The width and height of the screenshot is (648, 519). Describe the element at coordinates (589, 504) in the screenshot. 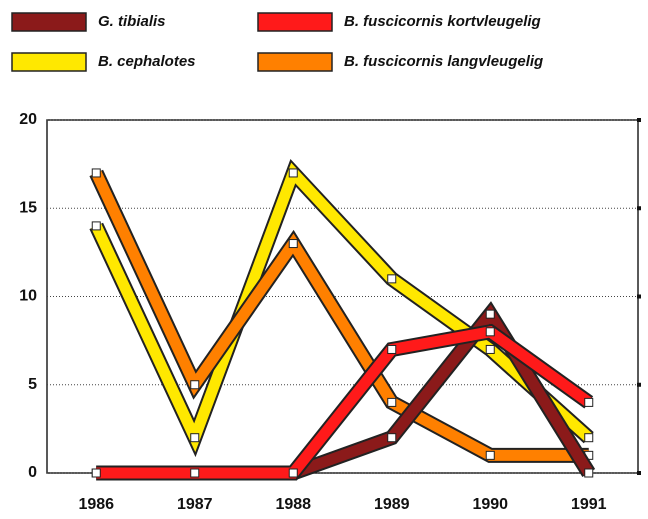

I see `x-tick-label: 1991` at that location.